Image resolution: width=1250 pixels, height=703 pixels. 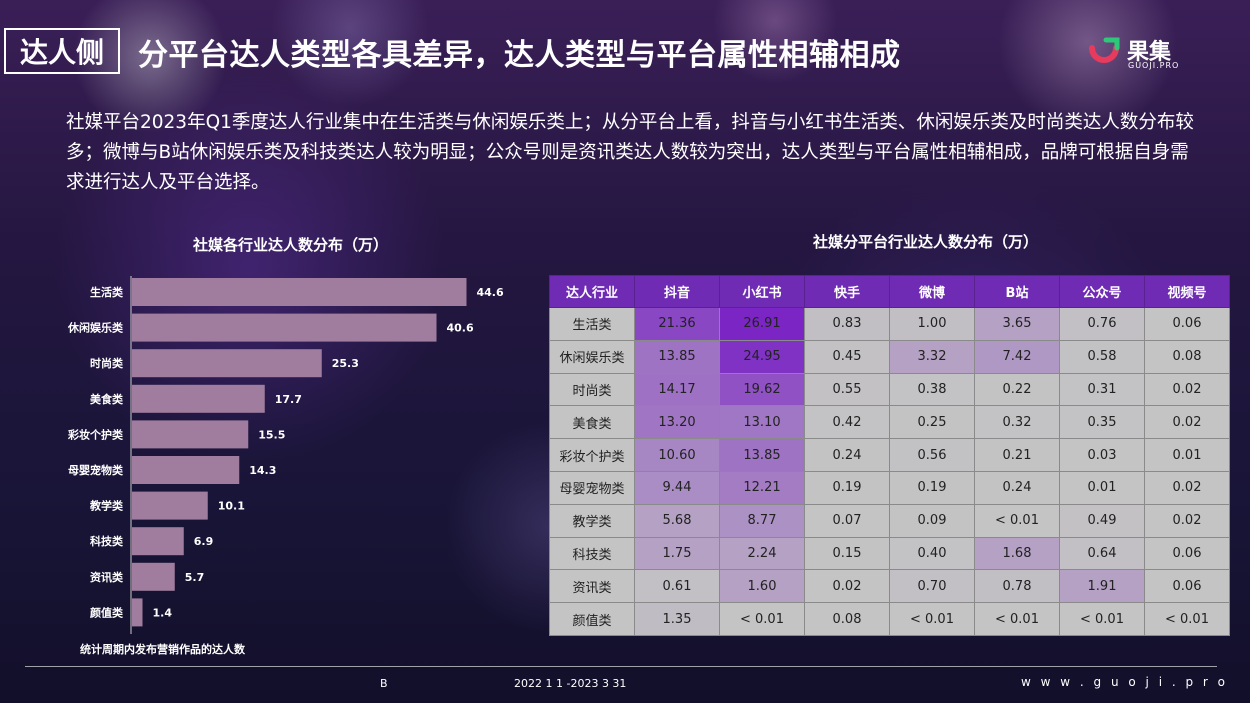 What do you see at coordinates (592, 356) in the screenshot?
I see `heatmap-row-label: 休闲娱乐类` at bounding box center [592, 356].